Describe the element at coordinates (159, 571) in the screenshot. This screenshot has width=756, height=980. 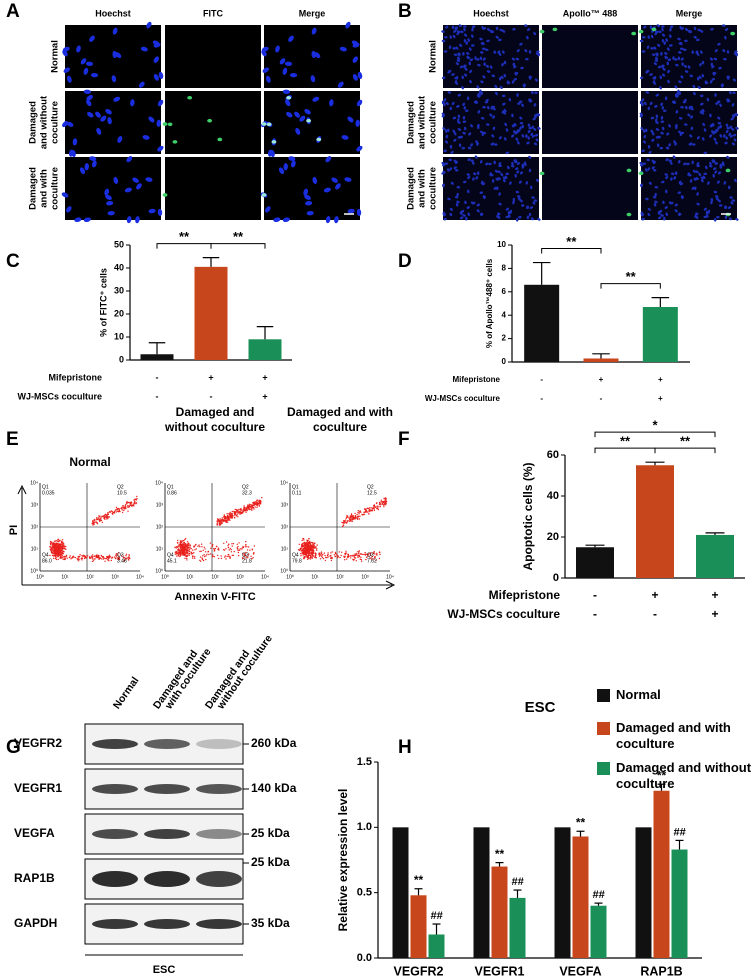
I see `y-tick-label: 10⁰` at that location.